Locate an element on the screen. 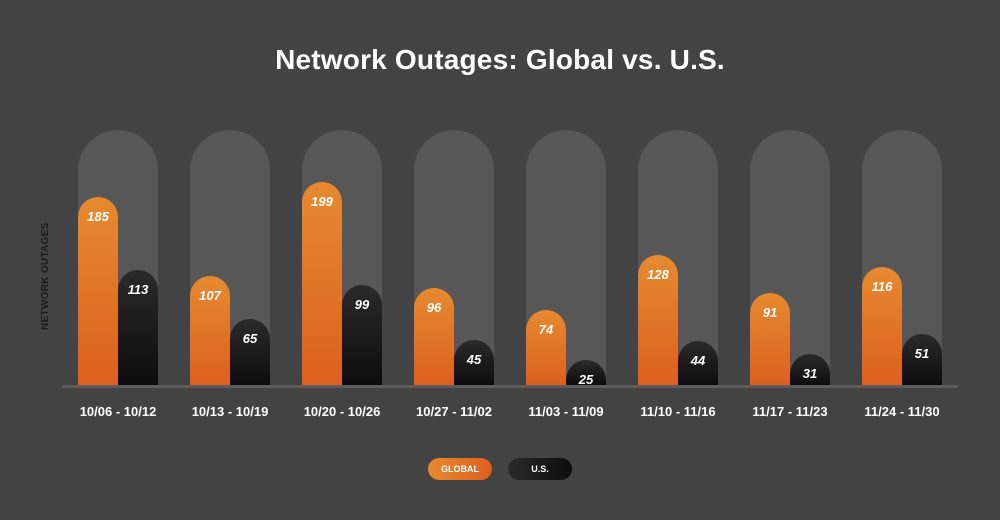 Image resolution: width=1000 pixels, height=520 pixels. bar-value: 107 is located at coordinates (210, 295).